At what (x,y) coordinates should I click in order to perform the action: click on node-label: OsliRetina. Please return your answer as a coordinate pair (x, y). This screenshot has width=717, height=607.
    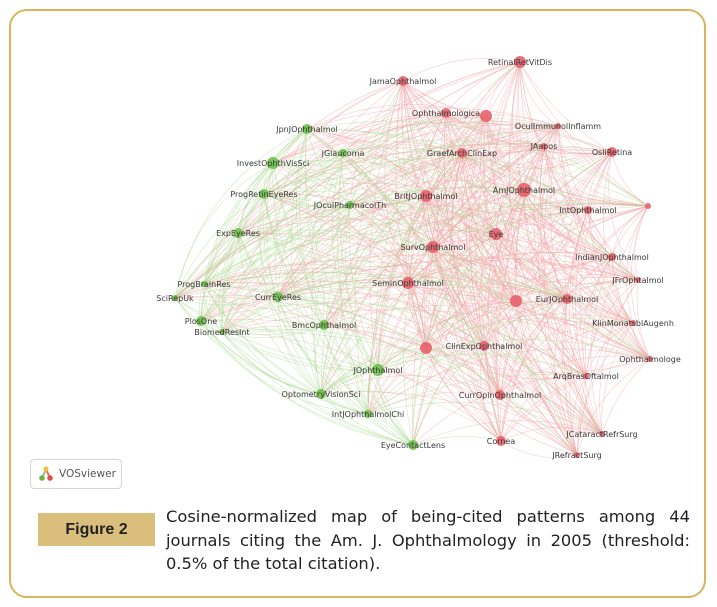
    Looking at the image, I should click on (612, 152).